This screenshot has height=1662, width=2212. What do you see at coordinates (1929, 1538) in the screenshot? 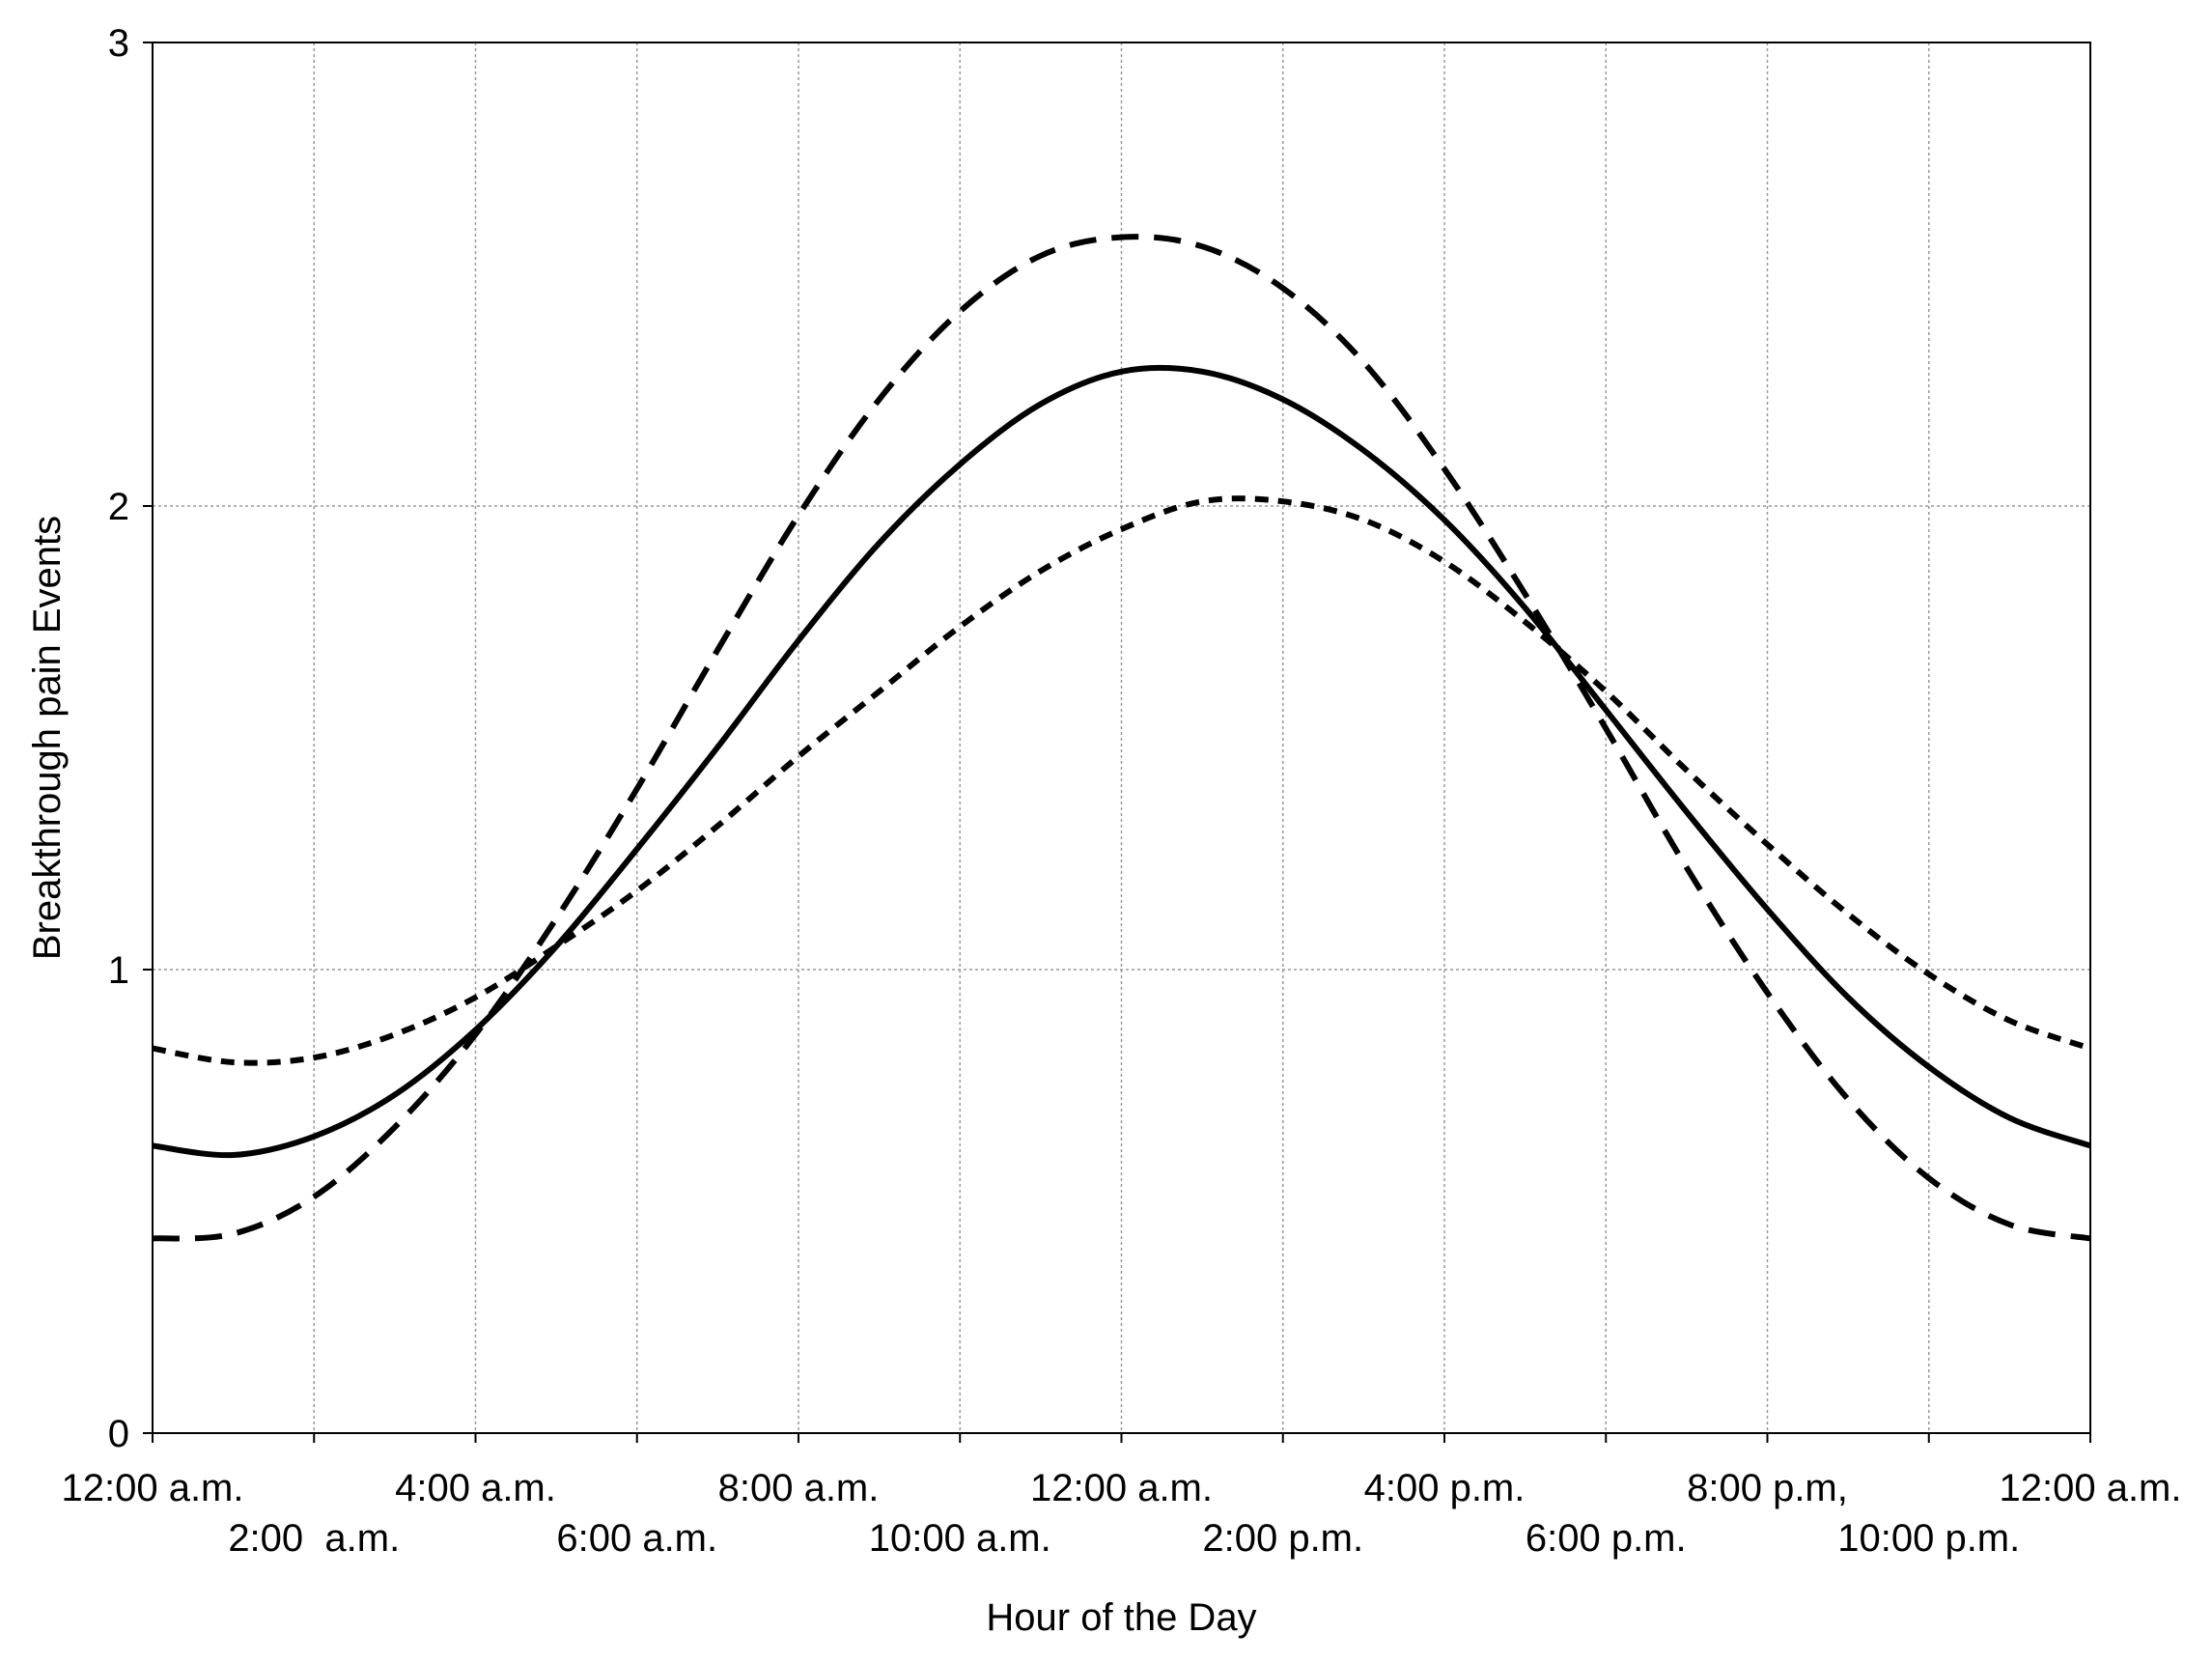
I see `x-tick-label: 10:00 p.m.` at bounding box center [1929, 1538].